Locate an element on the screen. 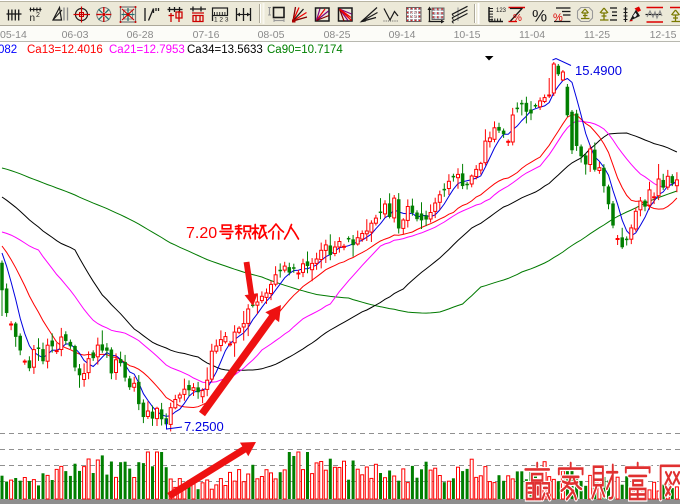 Image resolution: width=680 pixels, height=504 pixels. svg-text: Ca21=12.7953 is located at coordinates (147, 50).